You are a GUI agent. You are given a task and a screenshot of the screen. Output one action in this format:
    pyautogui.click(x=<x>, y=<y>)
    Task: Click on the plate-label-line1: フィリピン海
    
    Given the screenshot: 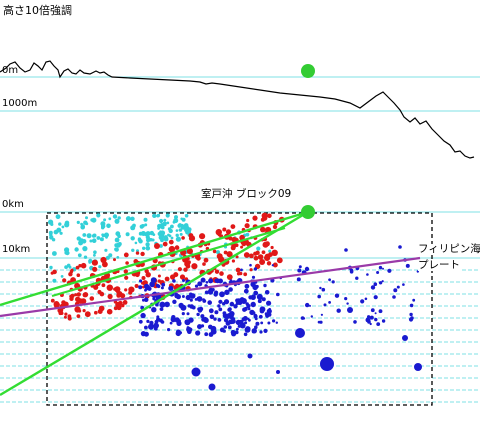 What is the action you would take?
    pyautogui.click(x=449, y=249)
    